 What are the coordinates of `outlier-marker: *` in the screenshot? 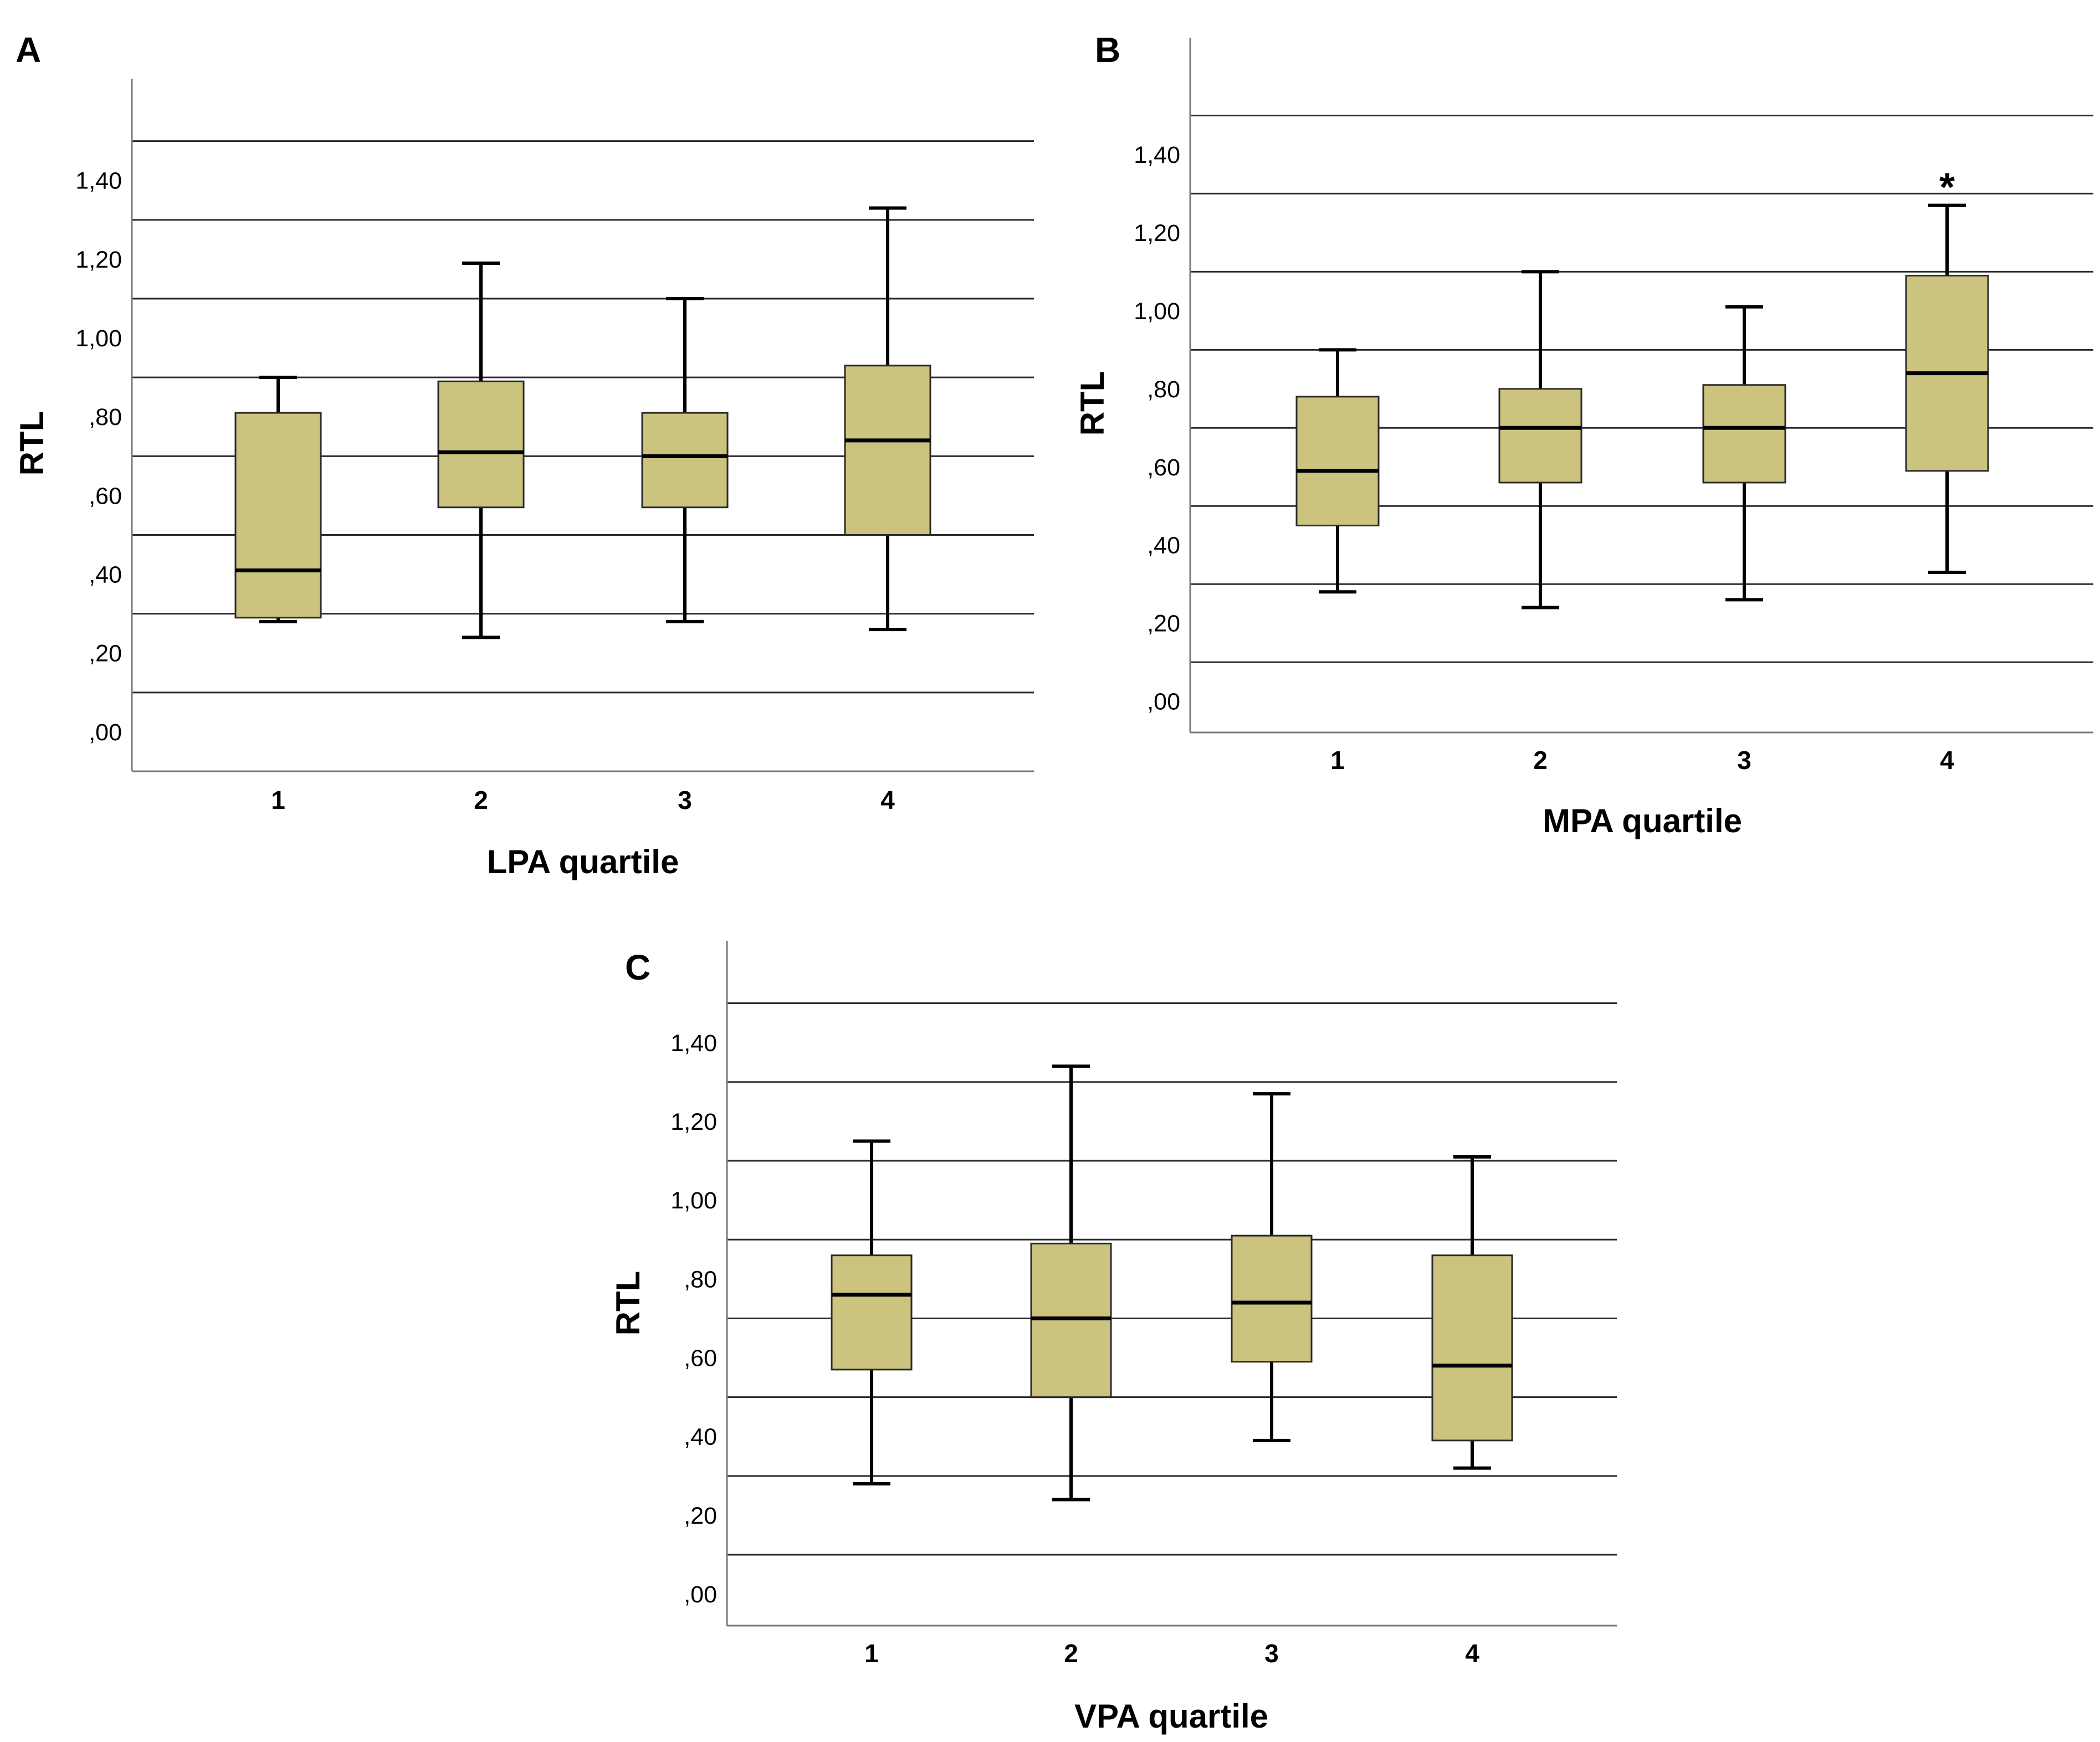 It's located at (1947, 187).